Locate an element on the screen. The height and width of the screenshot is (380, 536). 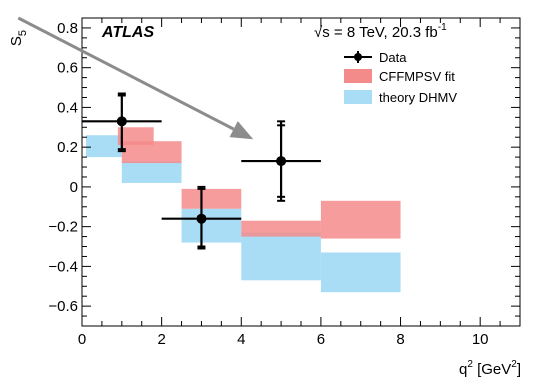
energy-luminosity-label: √s = 8 TeV, 20.3 fb-1 is located at coordinates (380, 31).